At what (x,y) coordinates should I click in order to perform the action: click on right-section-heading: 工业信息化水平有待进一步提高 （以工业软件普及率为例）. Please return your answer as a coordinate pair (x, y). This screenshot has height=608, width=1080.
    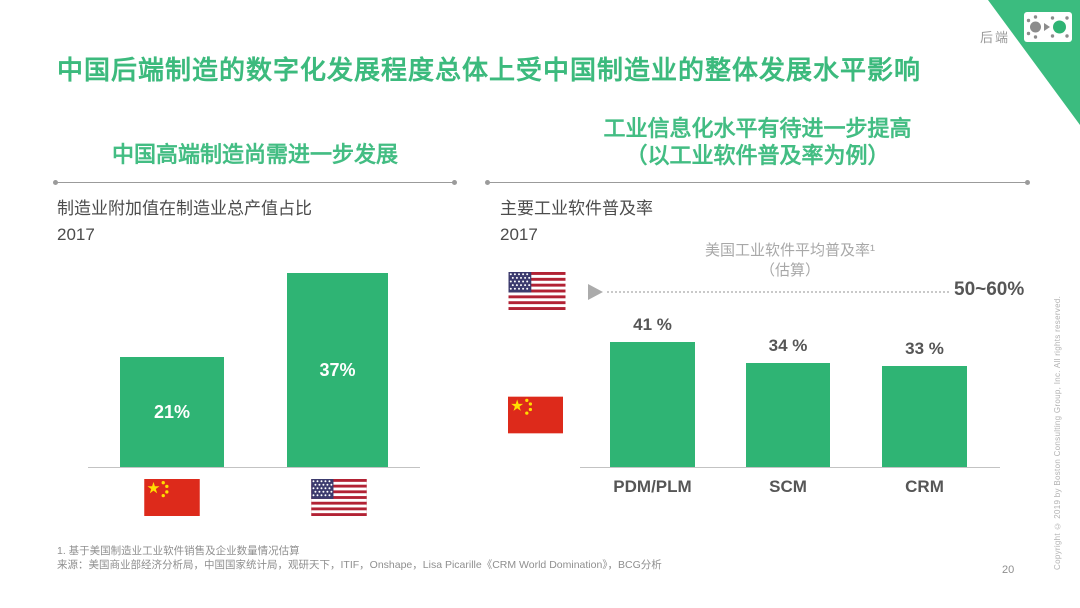
    Looking at the image, I should click on (757, 142).